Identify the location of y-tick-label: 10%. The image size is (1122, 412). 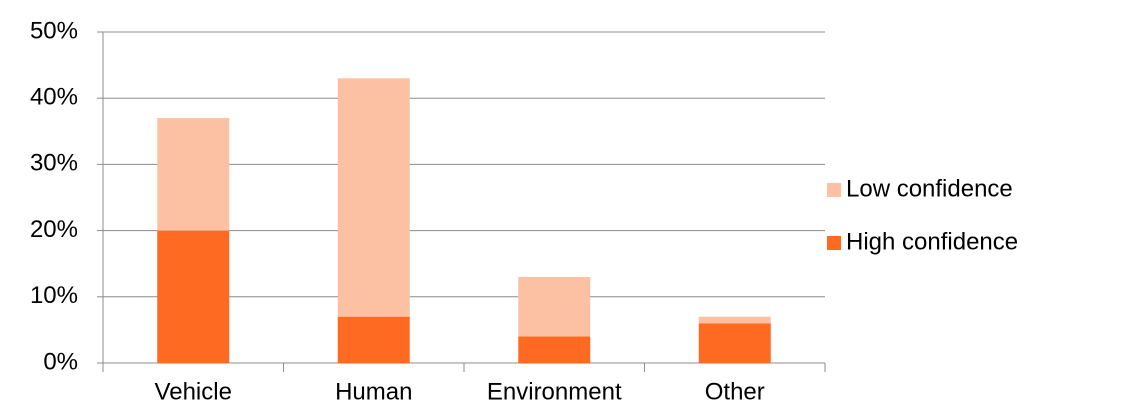
(54, 295).